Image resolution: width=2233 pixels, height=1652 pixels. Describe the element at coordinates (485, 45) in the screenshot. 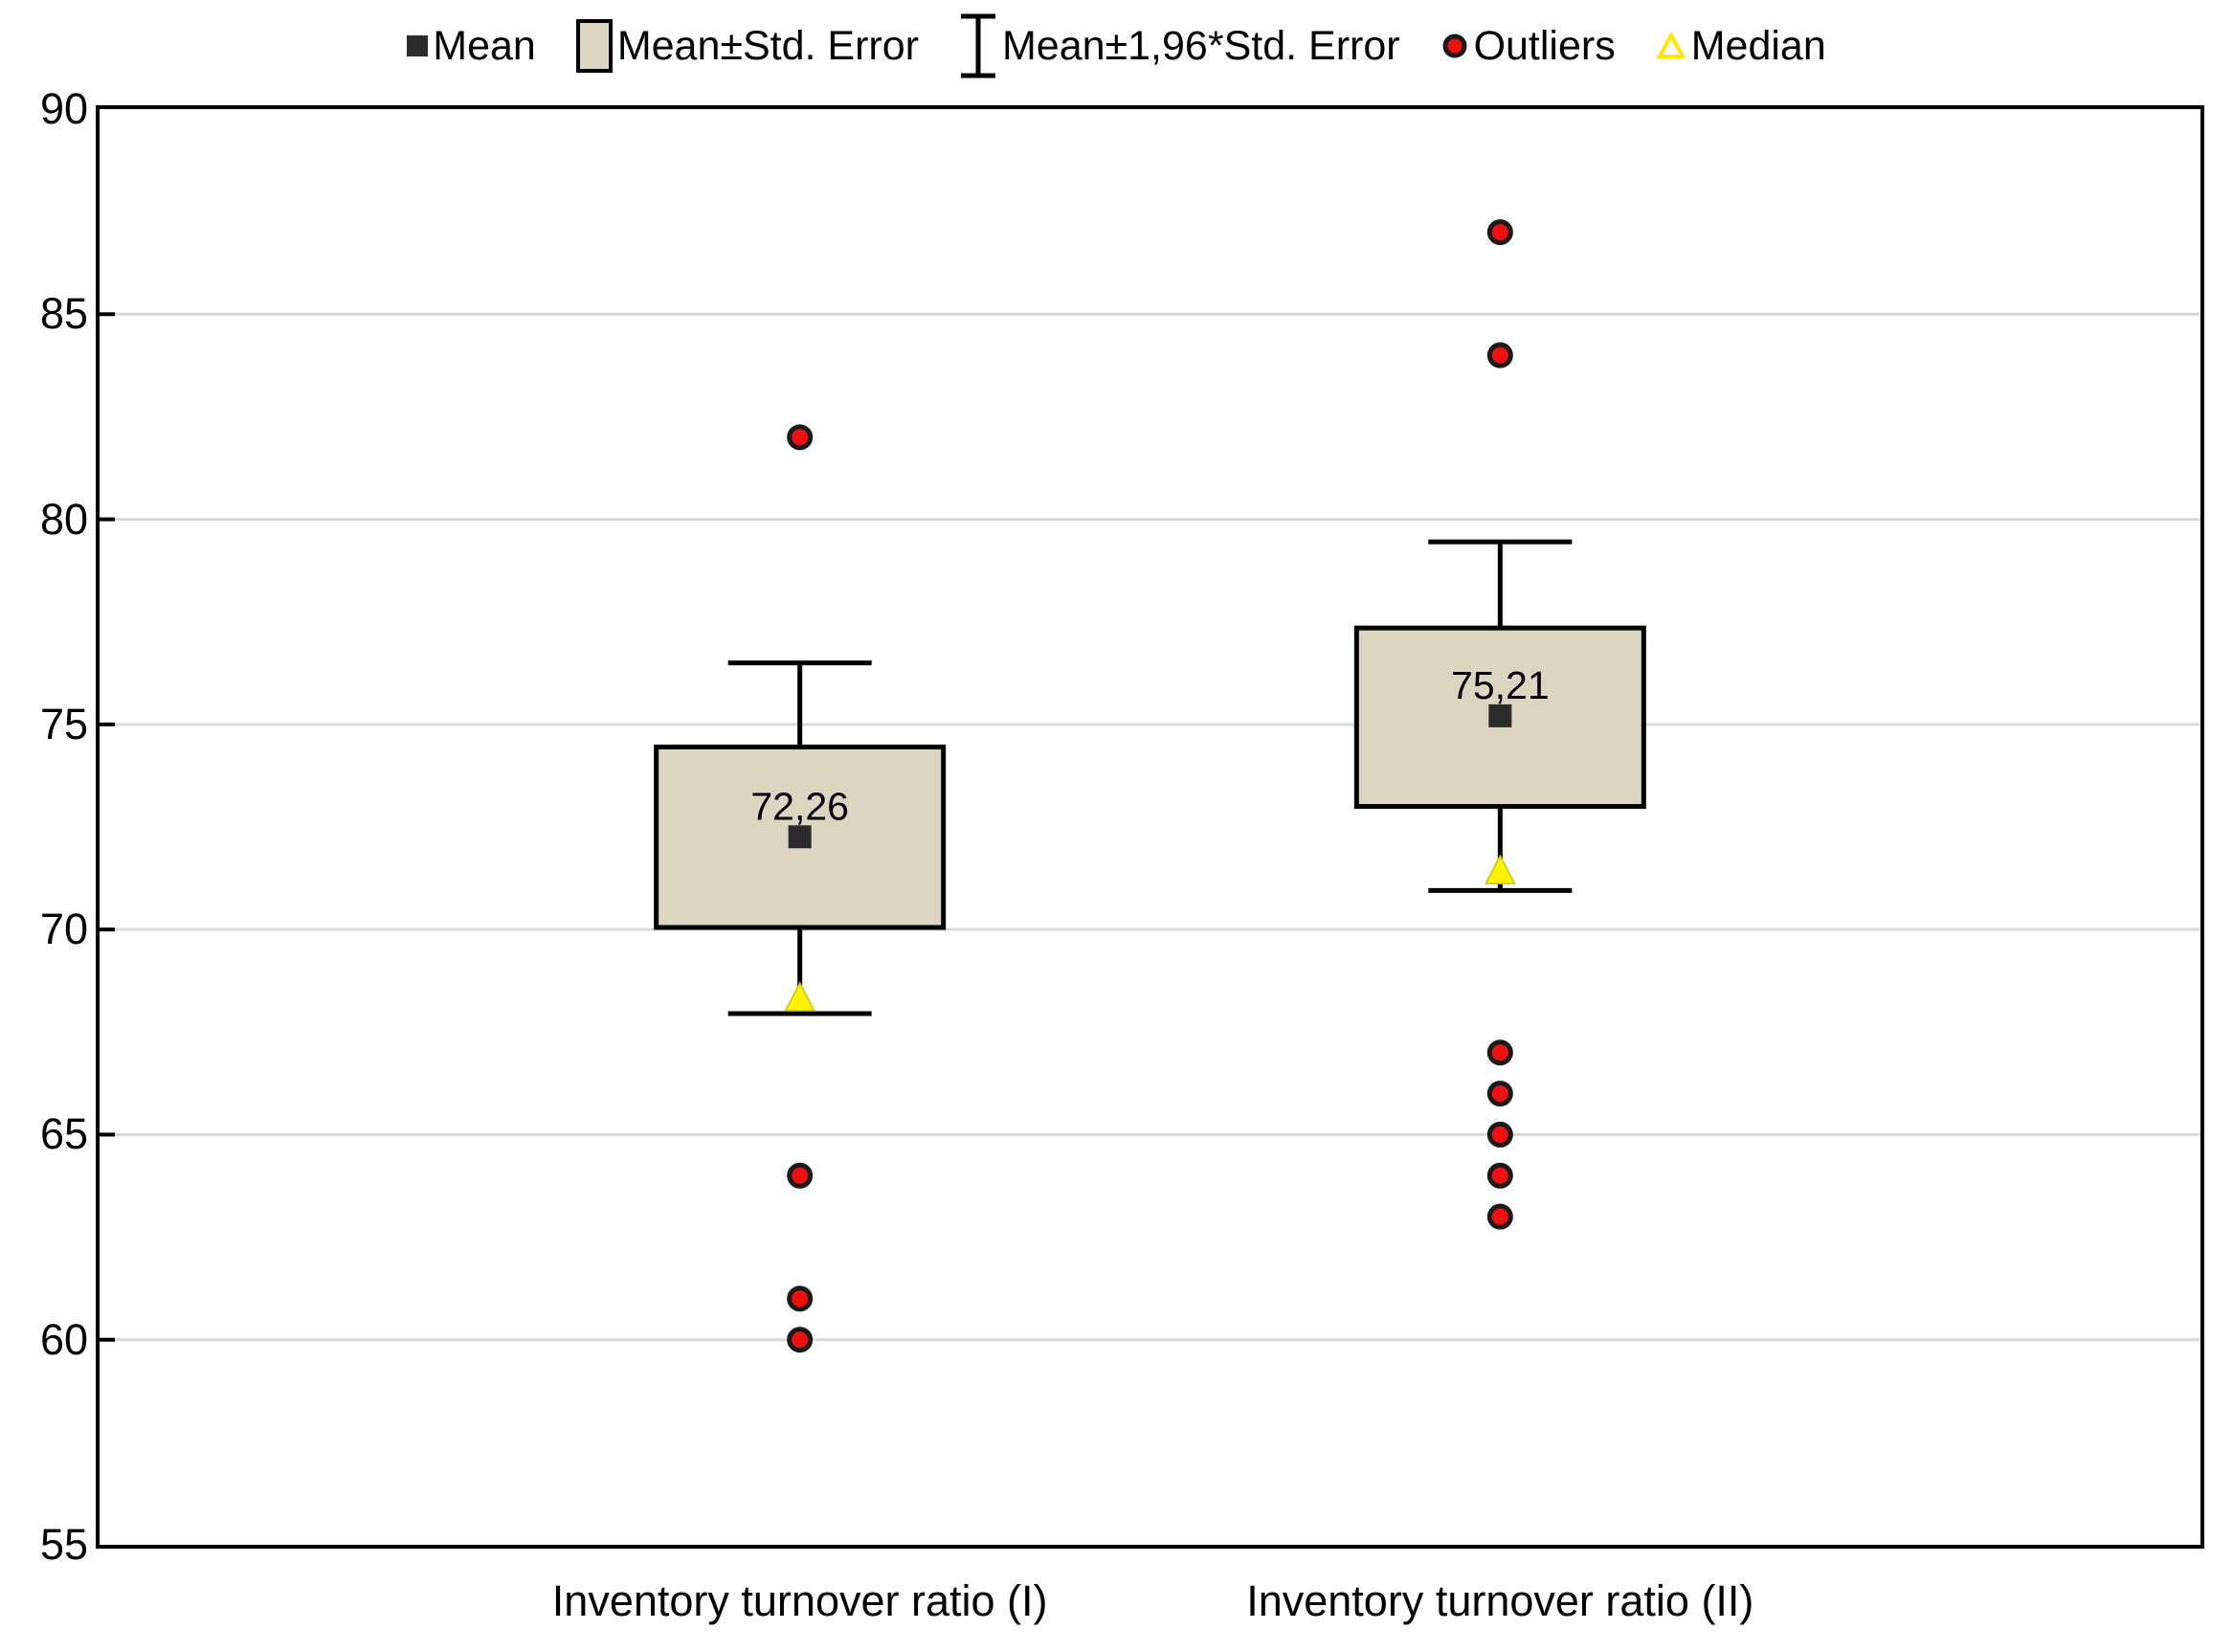

I see `legend-label: Mean` at that location.